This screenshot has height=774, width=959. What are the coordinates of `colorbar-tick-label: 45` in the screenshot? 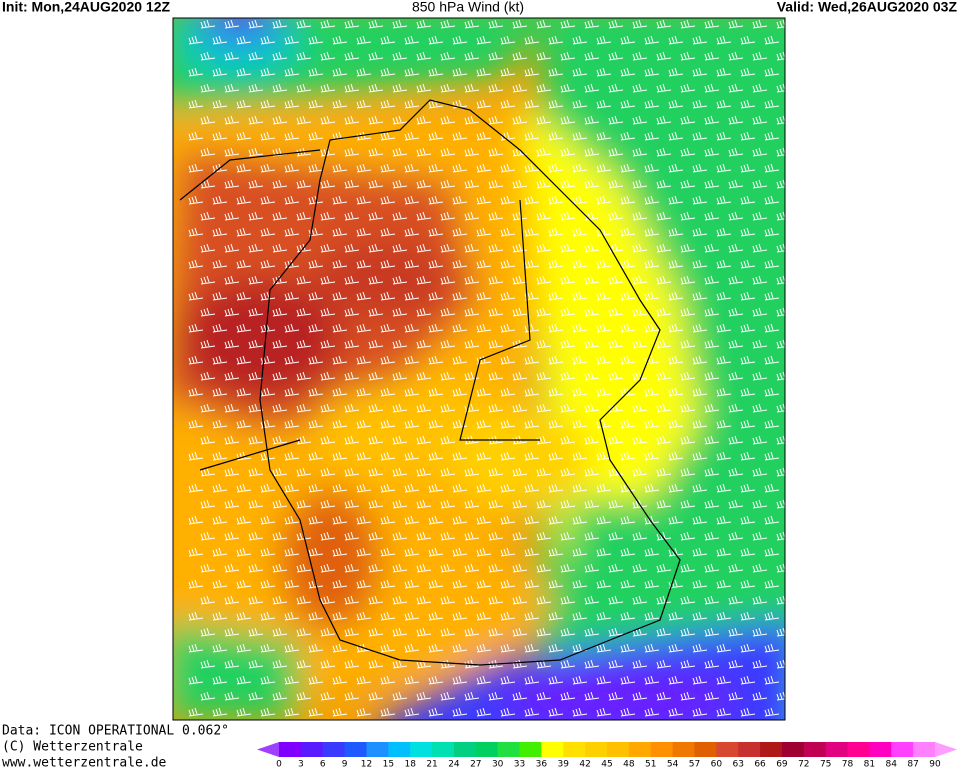 It's located at (606, 765).